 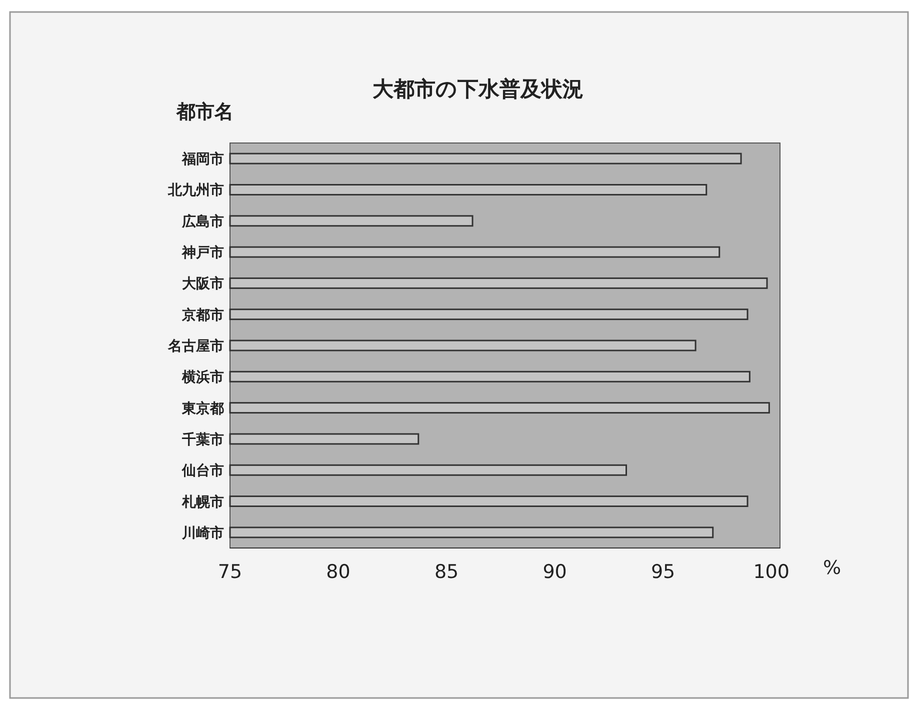 I want to click on y-tick-label: 大阪市, so click(x=203, y=283).